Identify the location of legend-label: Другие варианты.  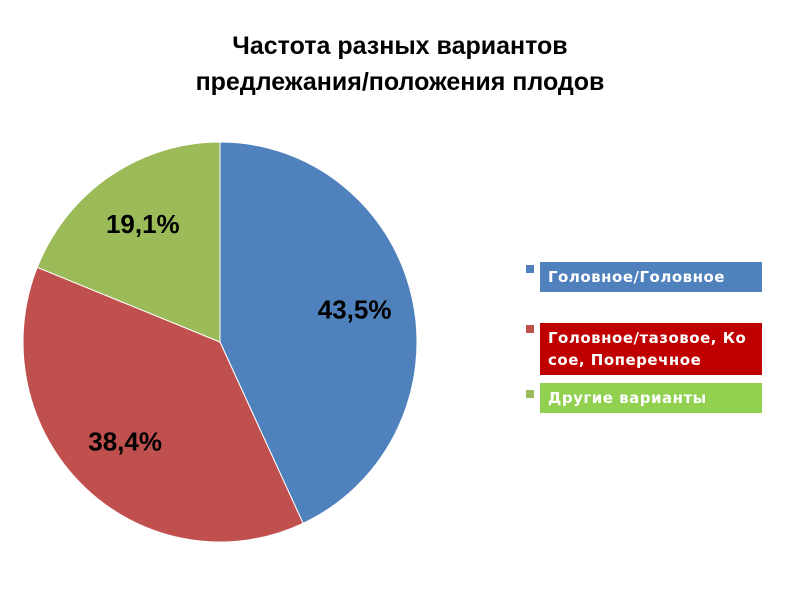
(651, 398).